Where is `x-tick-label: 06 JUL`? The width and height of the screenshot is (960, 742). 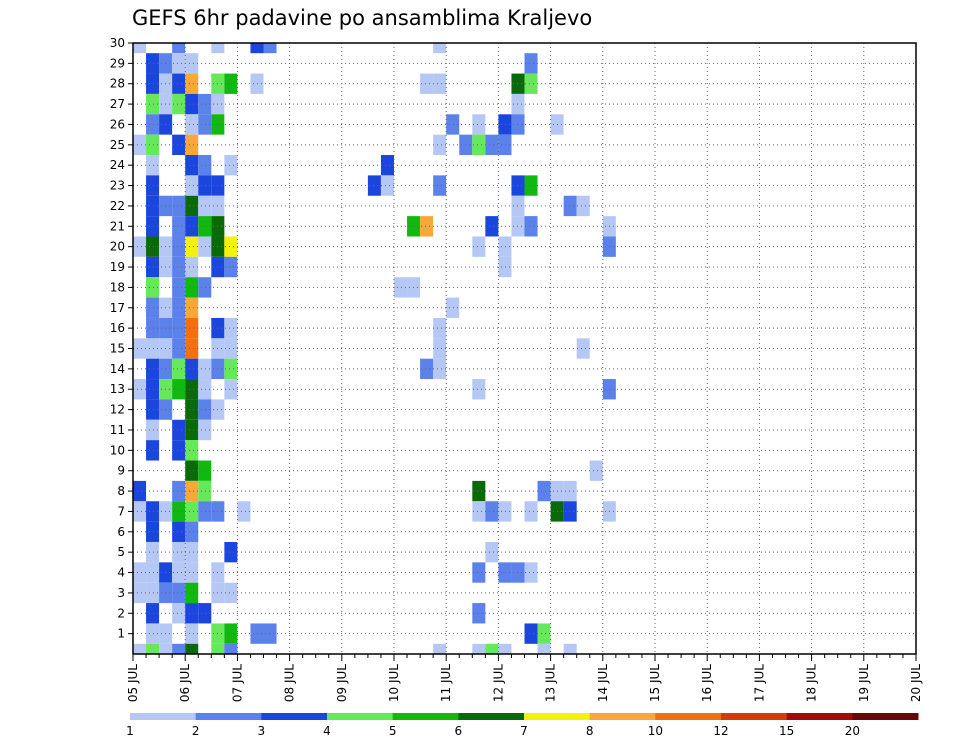
x-tick-label: 06 JUL is located at coordinates (185, 683).